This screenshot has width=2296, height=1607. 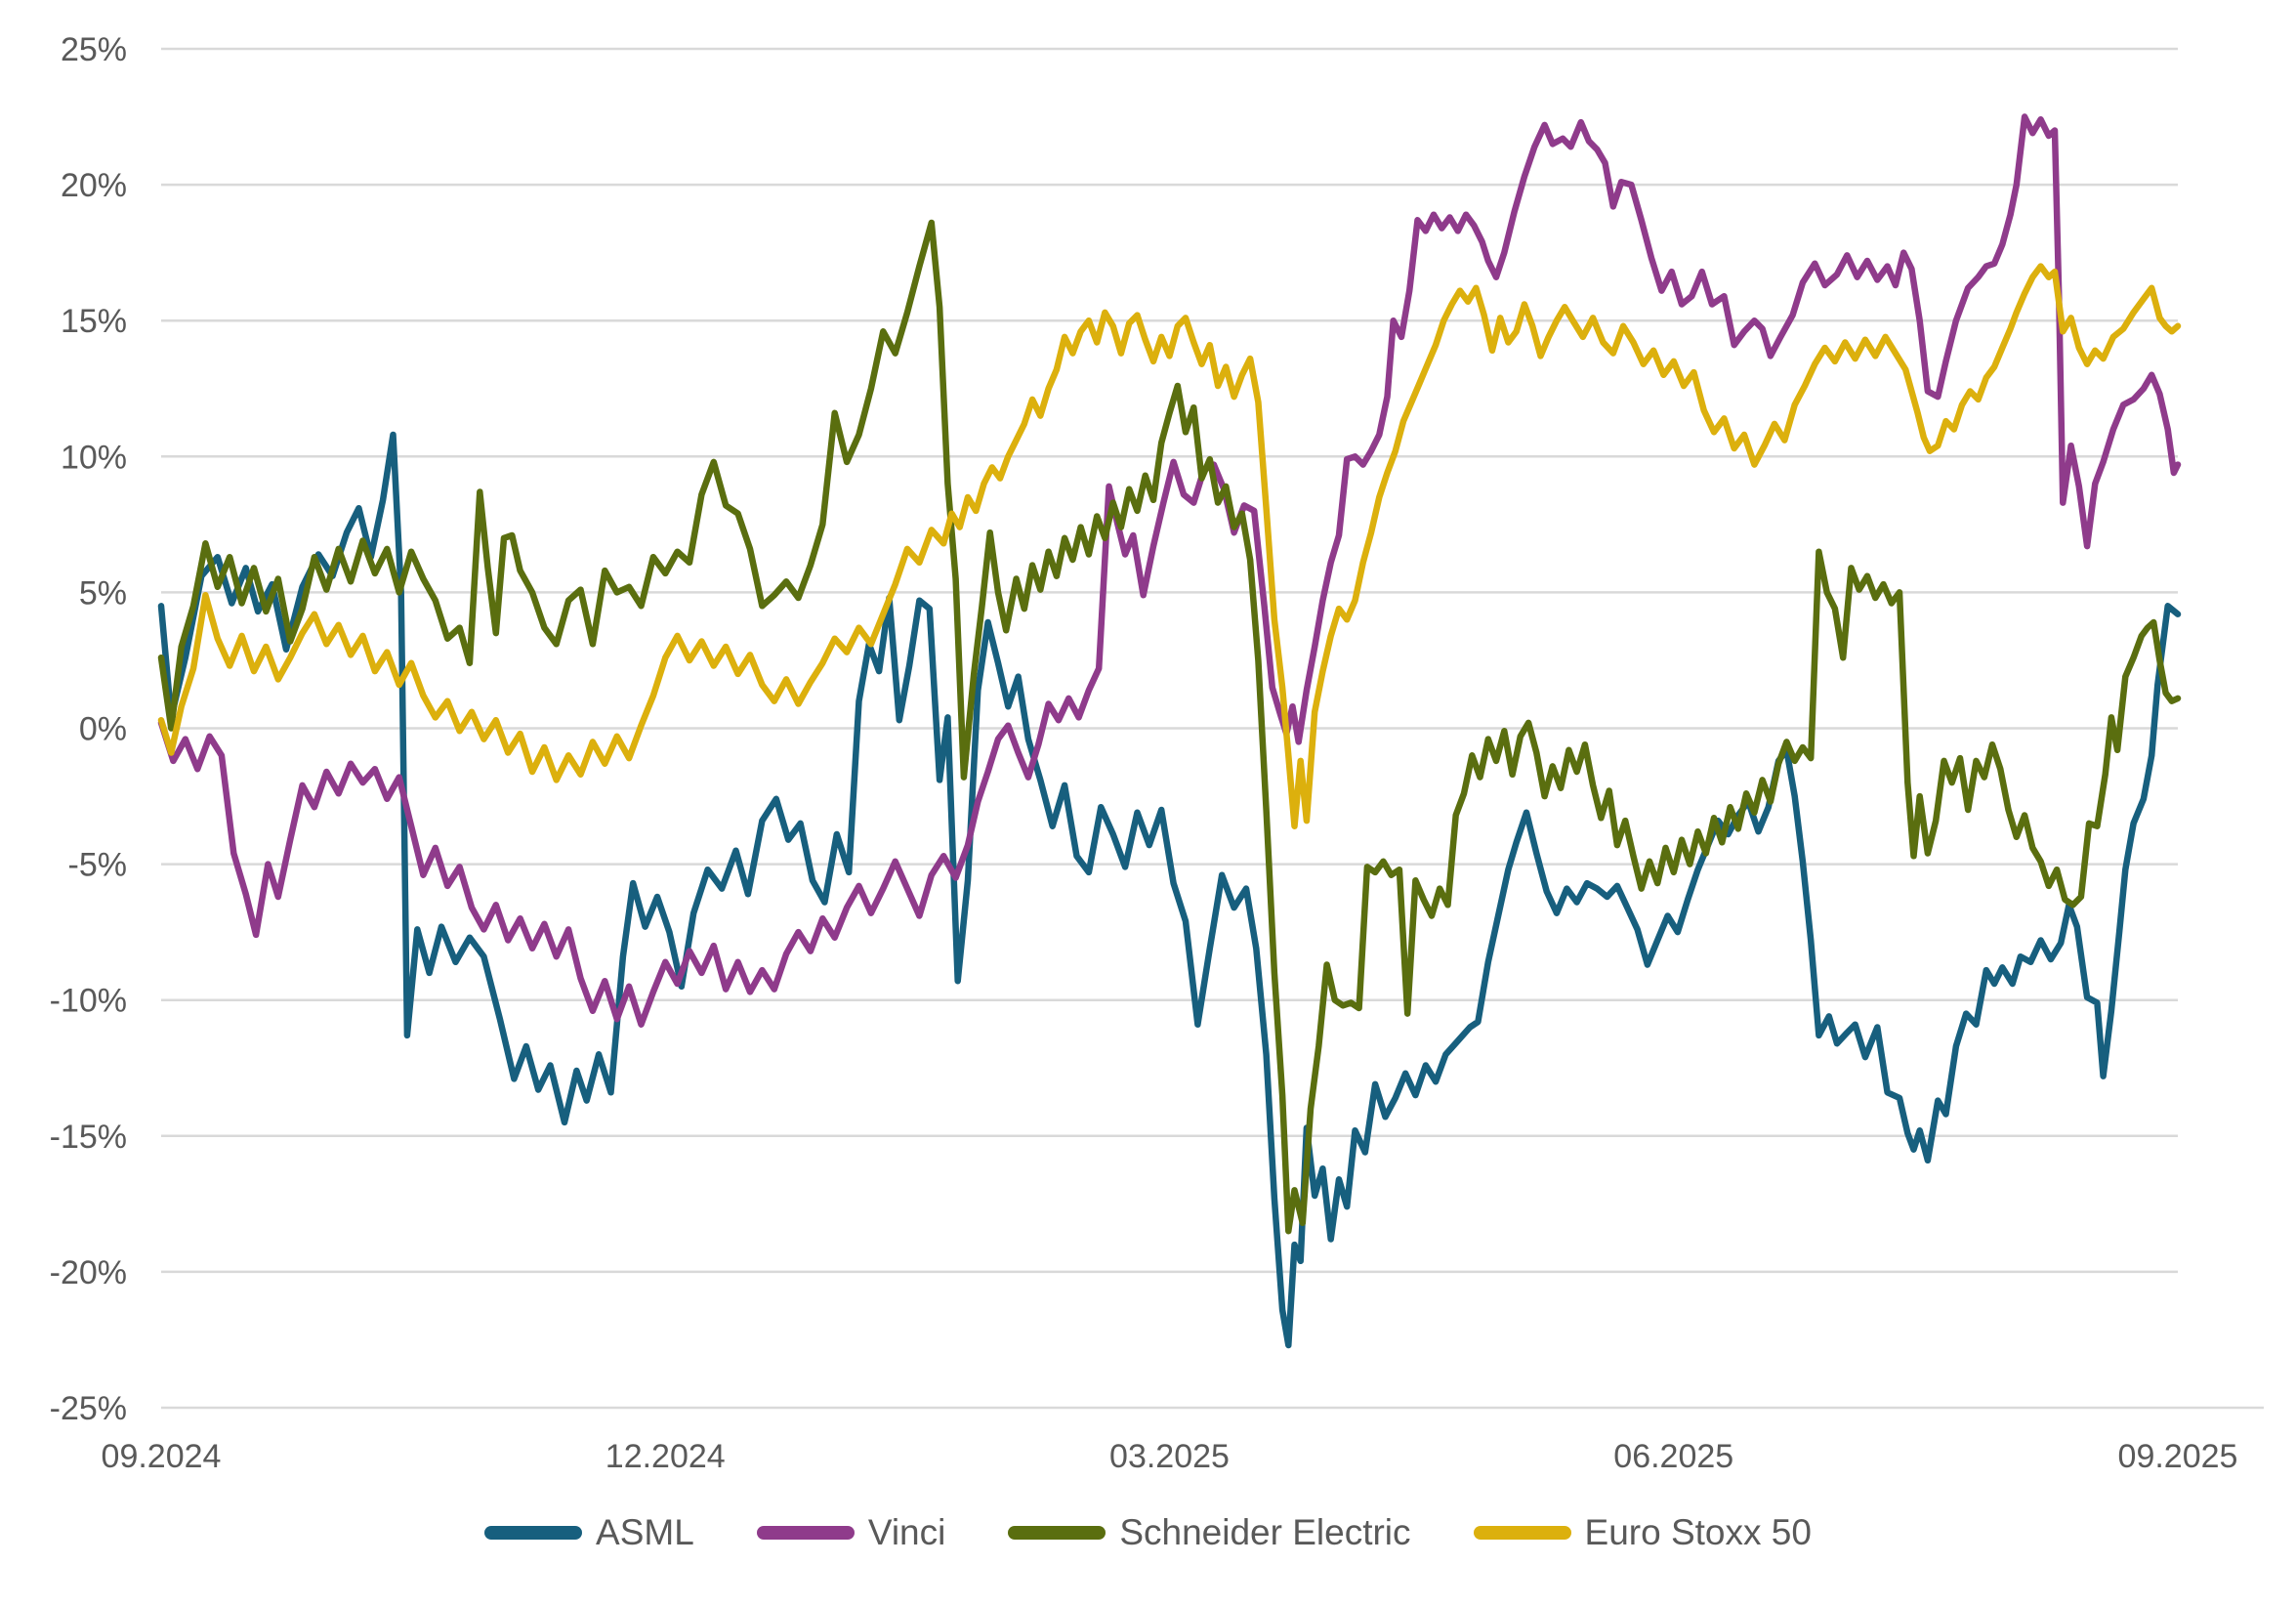 What do you see at coordinates (94, 49) in the screenshot?
I see `y-axis-label: 25%` at bounding box center [94, 49].